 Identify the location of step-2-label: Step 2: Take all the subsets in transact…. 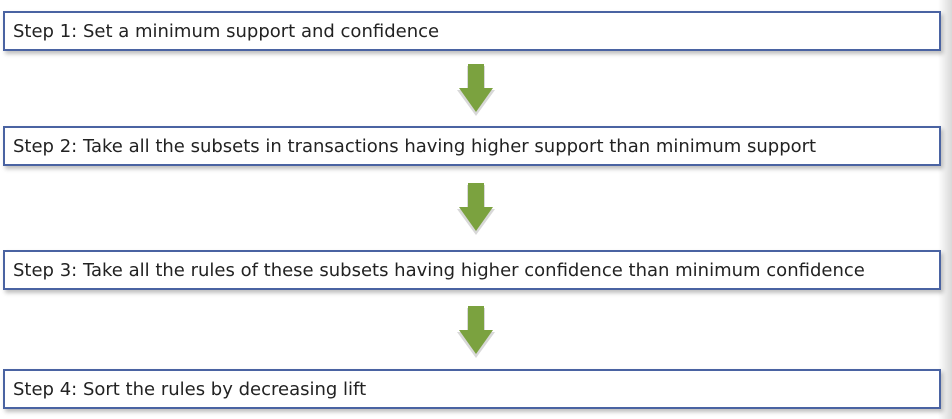
(415, 146).